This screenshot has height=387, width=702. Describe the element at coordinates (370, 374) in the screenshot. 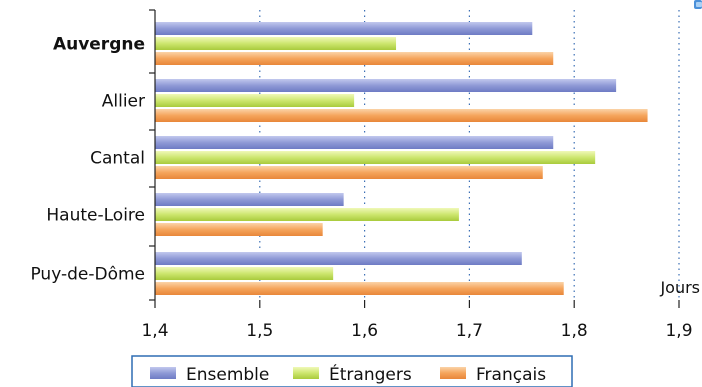

I see `legend-label: Étrangers` at that location.